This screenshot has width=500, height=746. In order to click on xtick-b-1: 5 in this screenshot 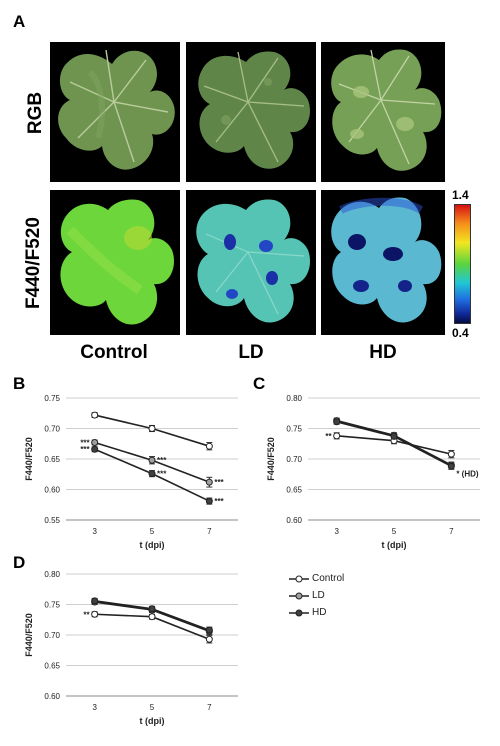, I will do `click(152, 531)`.